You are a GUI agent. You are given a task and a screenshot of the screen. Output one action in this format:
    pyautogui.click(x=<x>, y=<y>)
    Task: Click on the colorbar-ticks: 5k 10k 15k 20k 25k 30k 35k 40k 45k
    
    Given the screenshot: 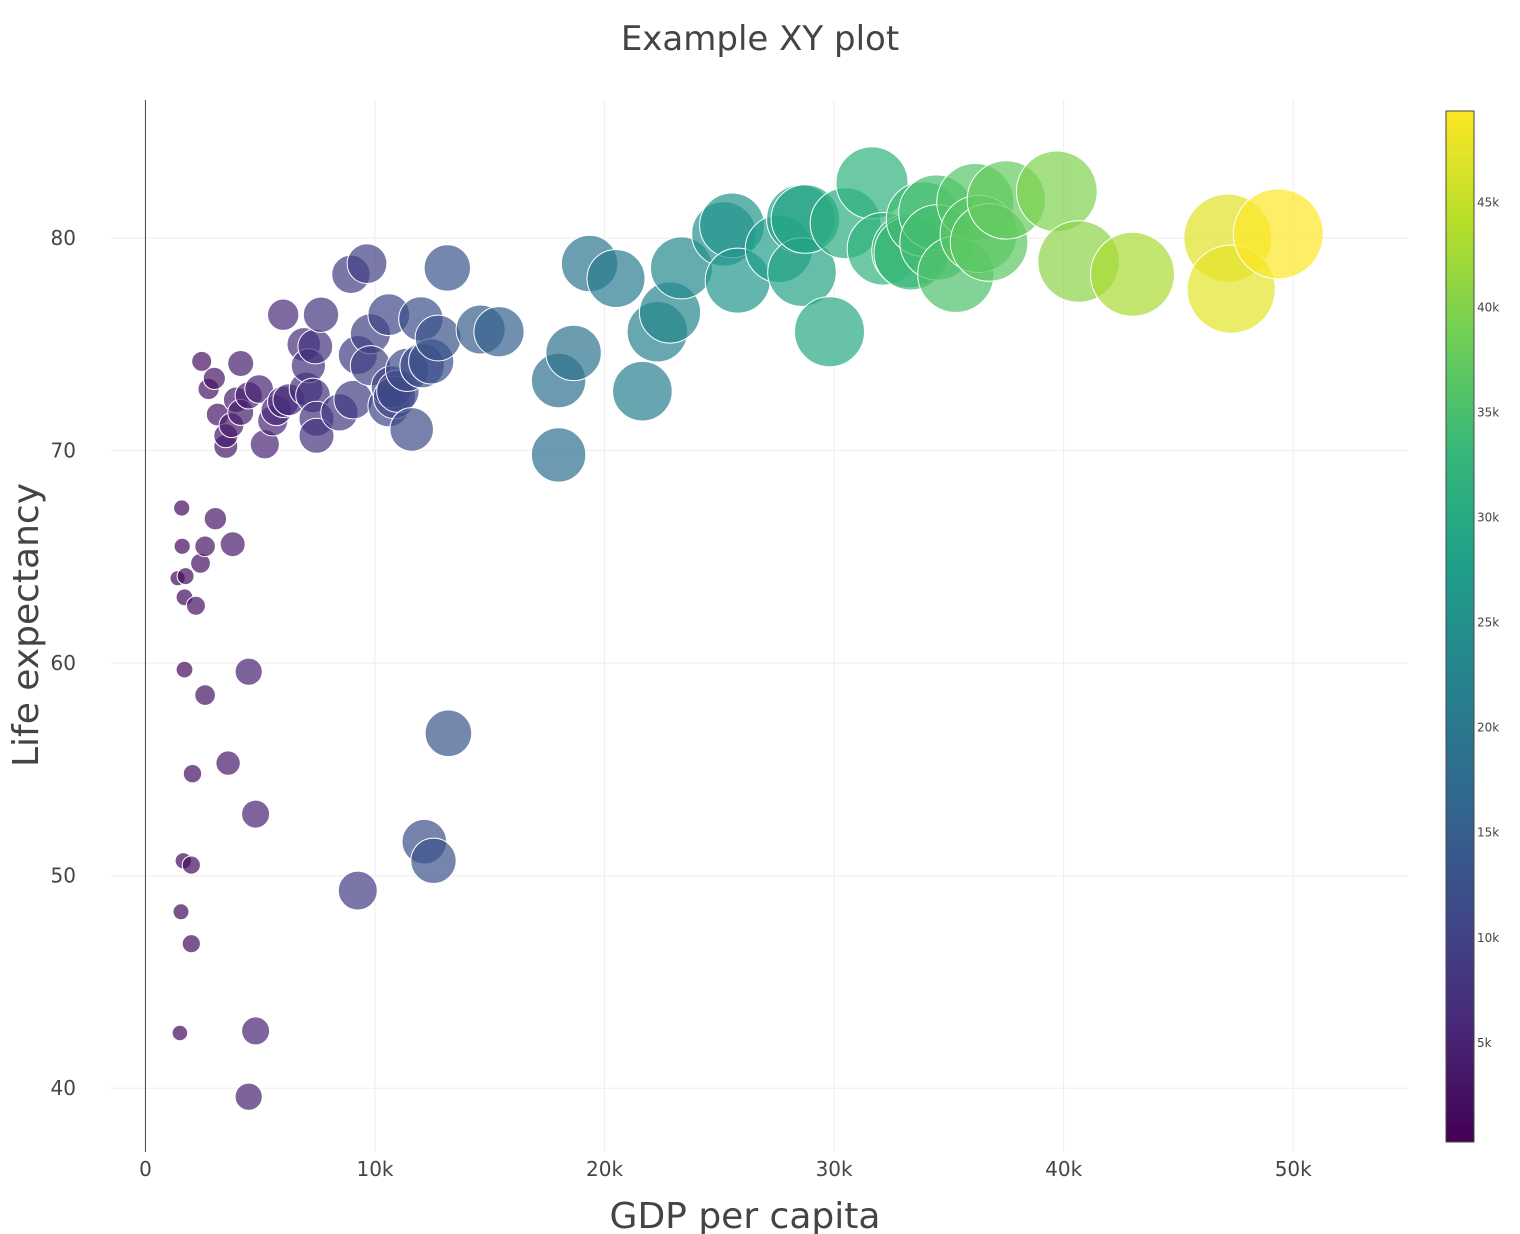 What is the action you would take?
    pyautogui.click(x=1488, y=623)
    